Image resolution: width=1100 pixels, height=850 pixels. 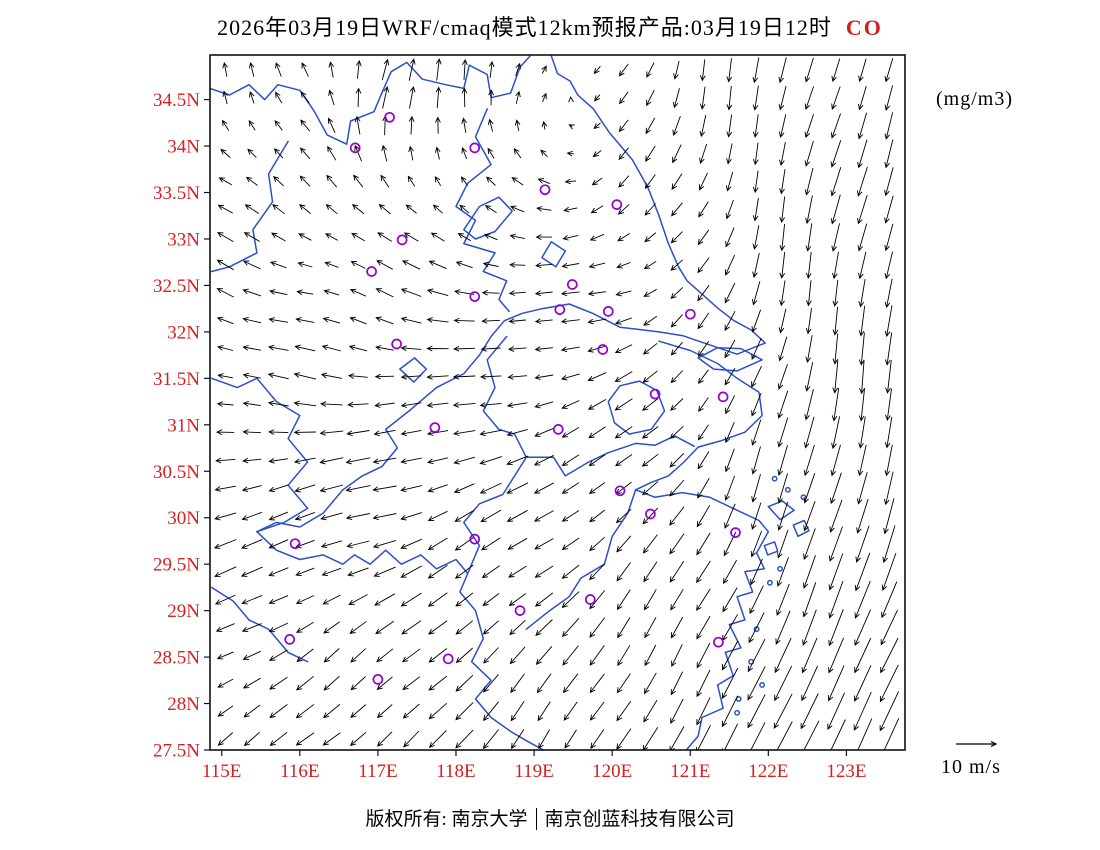 I want to click on lon-tick-label: 116E, so click(x=299, y=771).